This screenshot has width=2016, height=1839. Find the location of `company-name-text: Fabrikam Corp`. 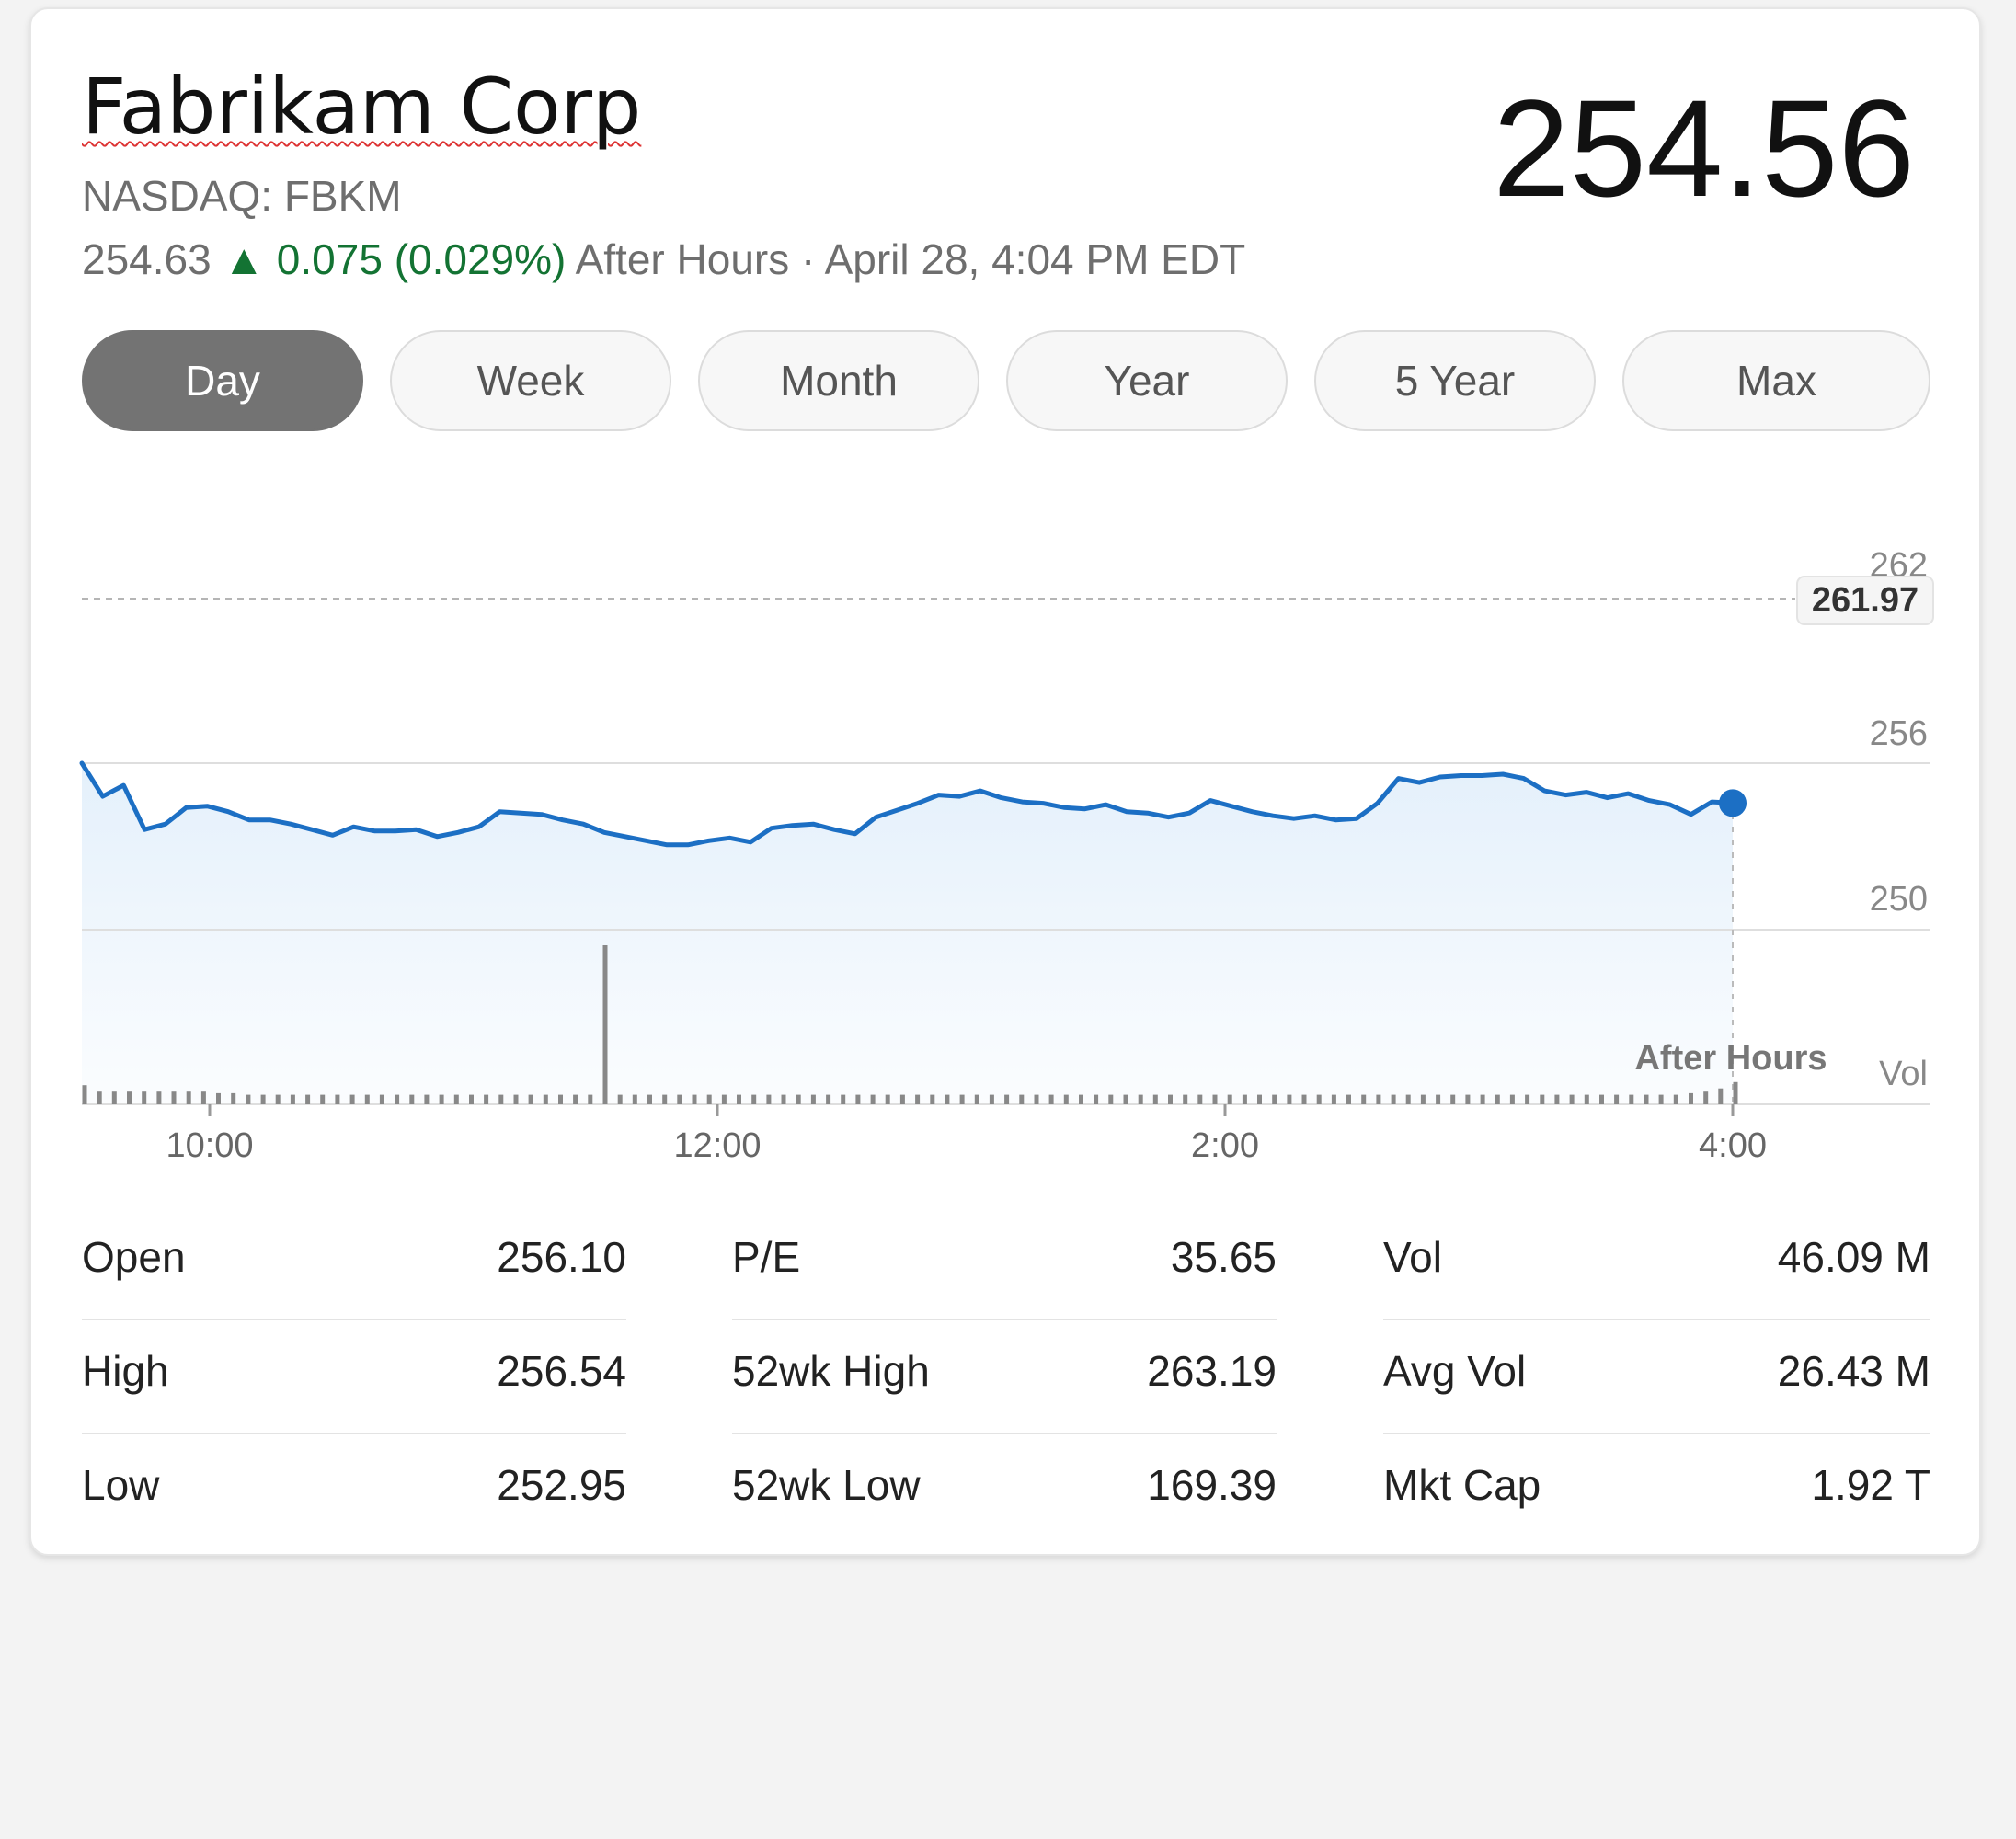

company-name-text: Fabrikam Corp is located at coordinates (362, 107).